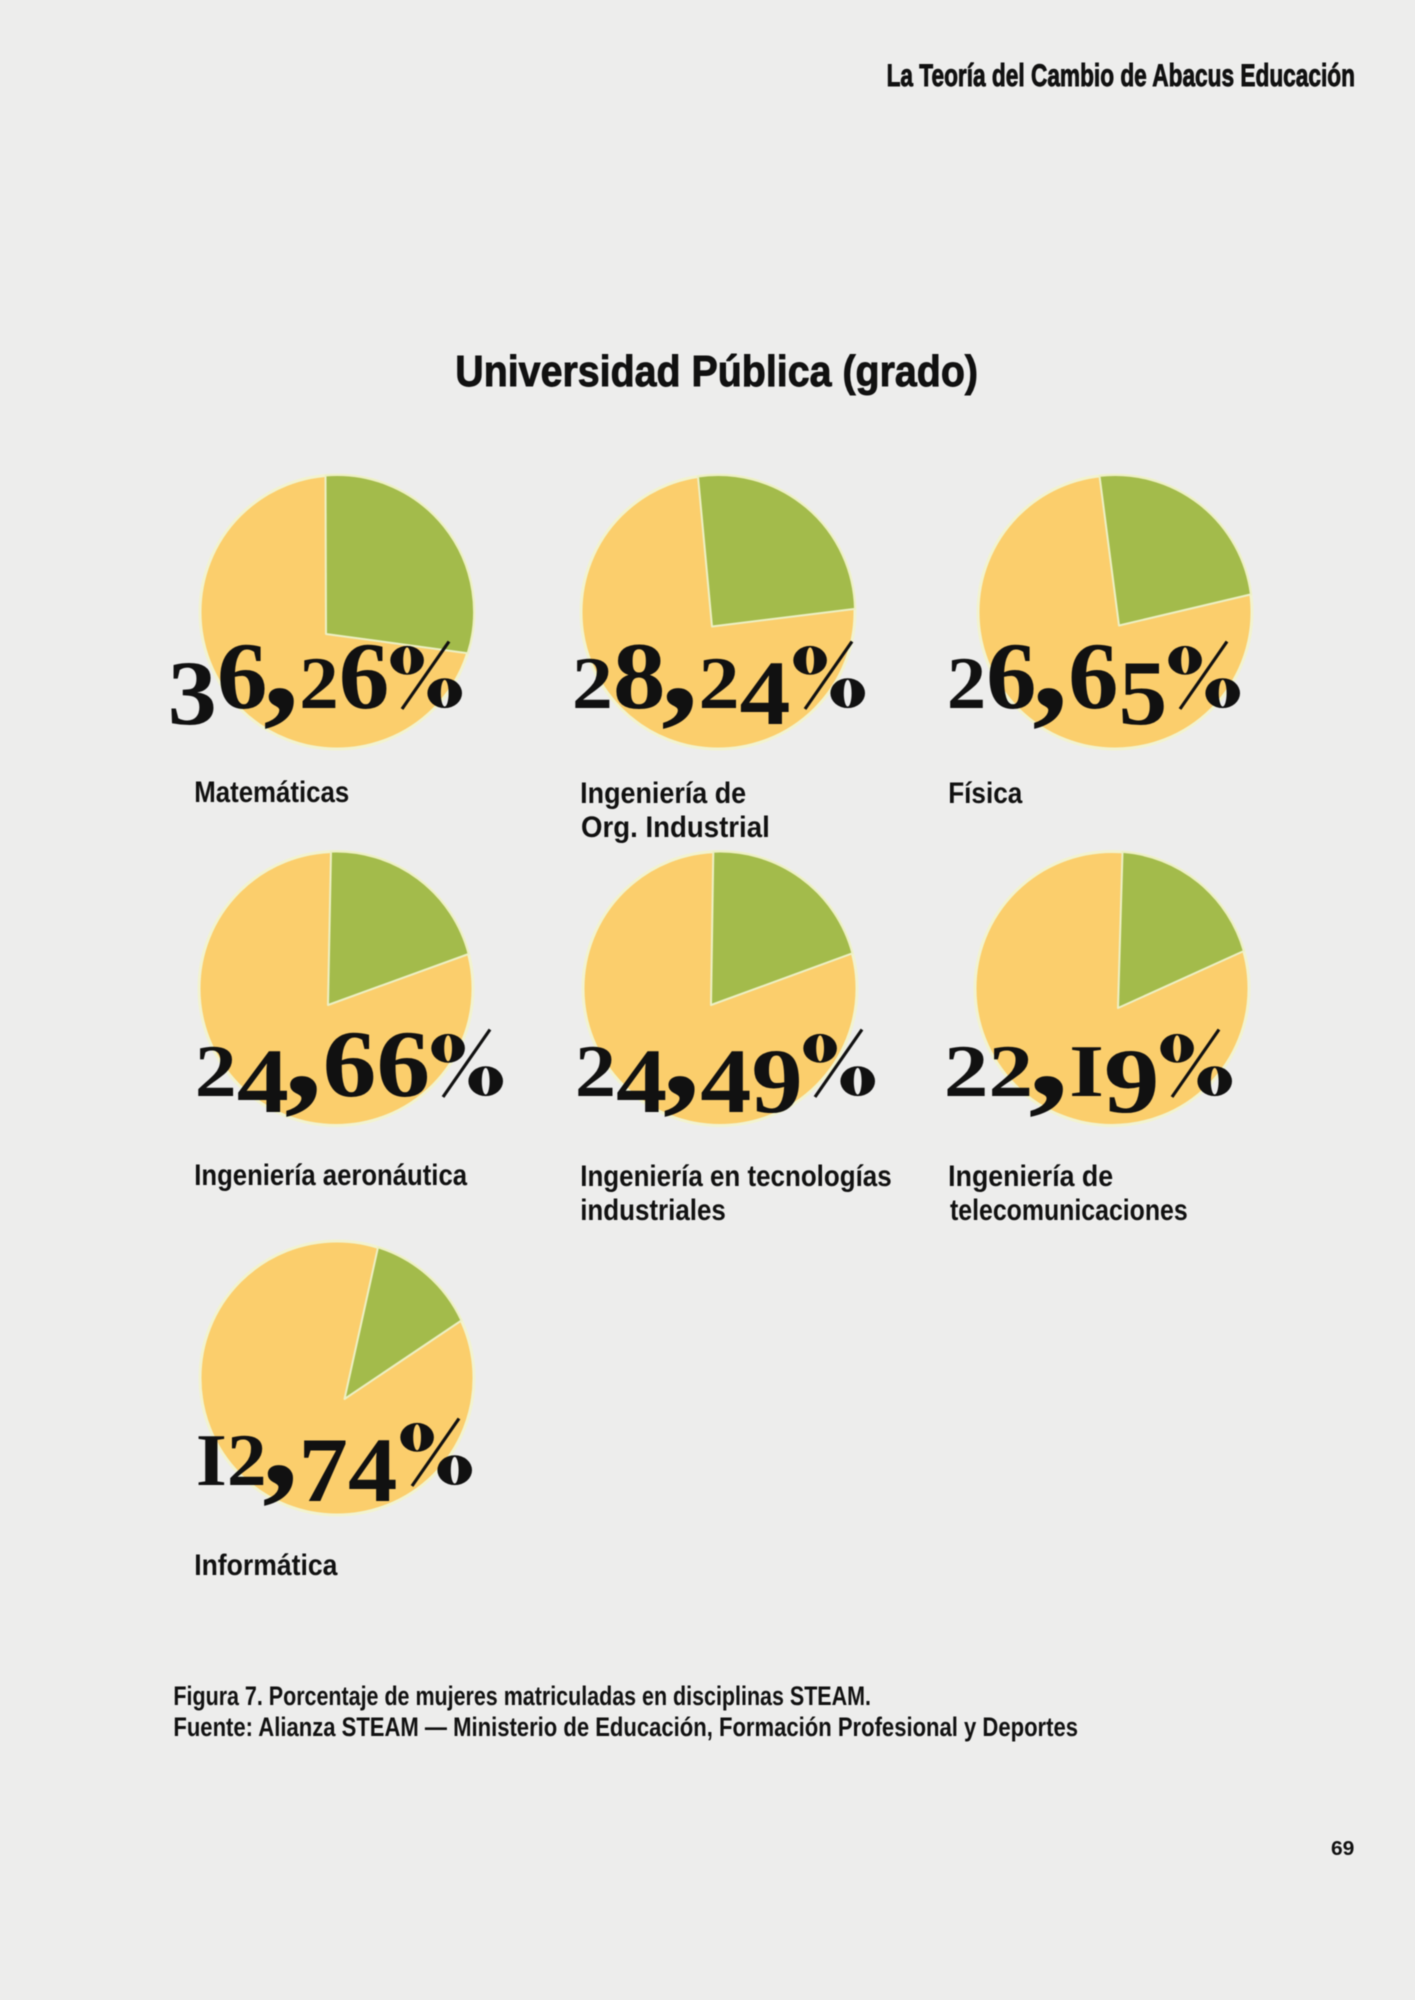 This screenshot has width=1415, height=2000. What do you see at coordinates (1057, 667) in the screenshot?
I see `svg-text: 26,65` at bounding box center [1057, 667].